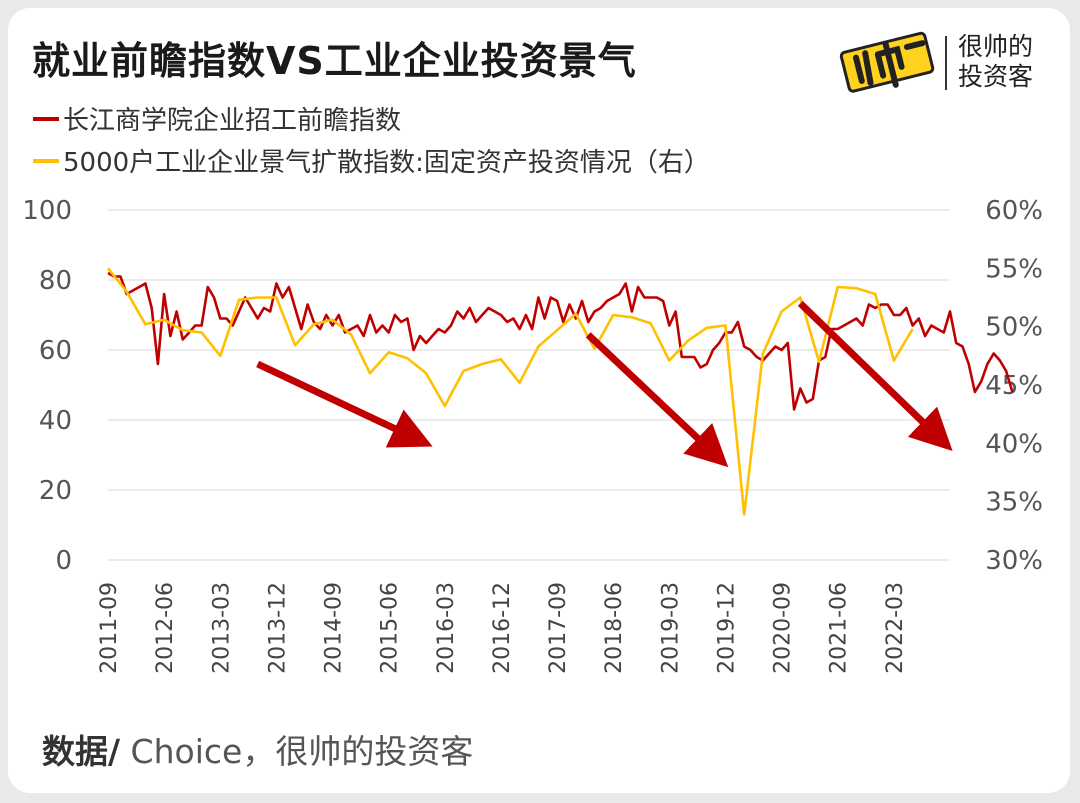 This screenshot has height=803, width=1080. I want to click on left-tick-label: 40, so click(55, 421).